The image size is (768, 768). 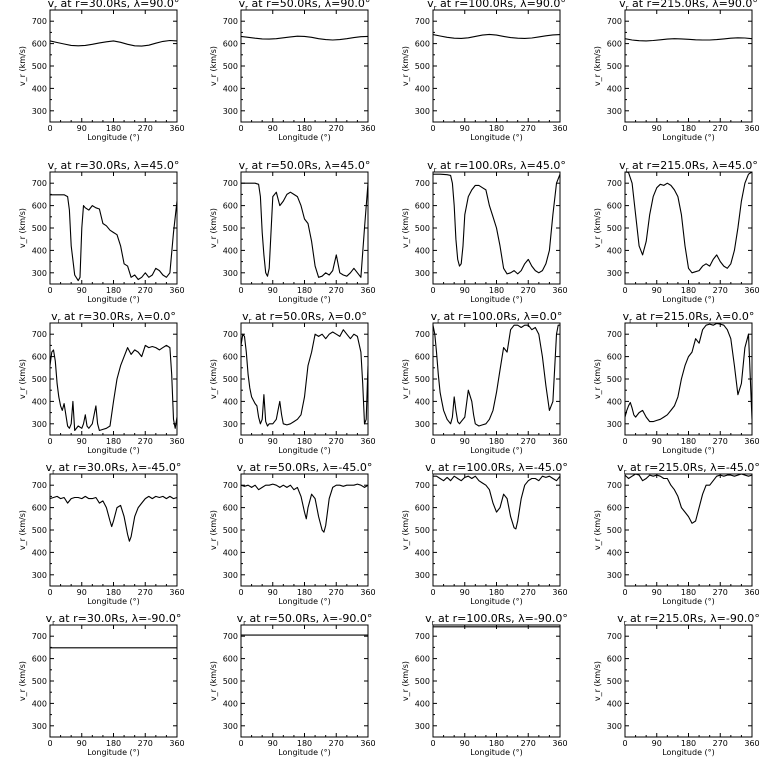 What do you see at coordinates (118, 467) in the screenshot?
I see `title-rest: at r=30.0Rs, λ=-45.0°` at bounding box center [118, 467].